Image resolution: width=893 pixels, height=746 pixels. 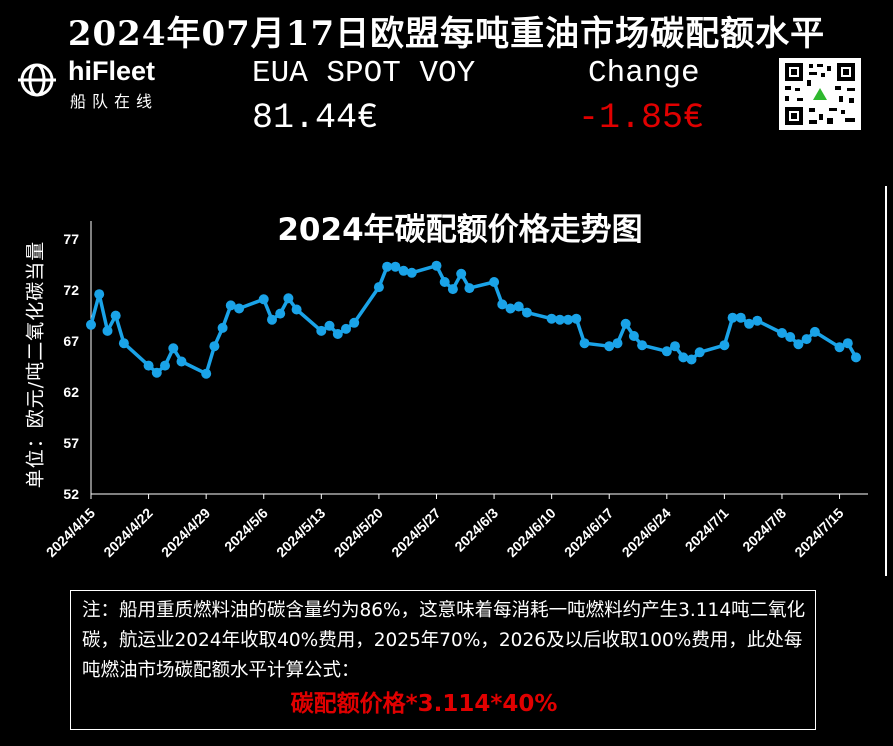 What do you see at coordinates (647, 533) in the screenshot?
I see `x-tick-label: 2024/6/24` at bounding box center [647, 533].